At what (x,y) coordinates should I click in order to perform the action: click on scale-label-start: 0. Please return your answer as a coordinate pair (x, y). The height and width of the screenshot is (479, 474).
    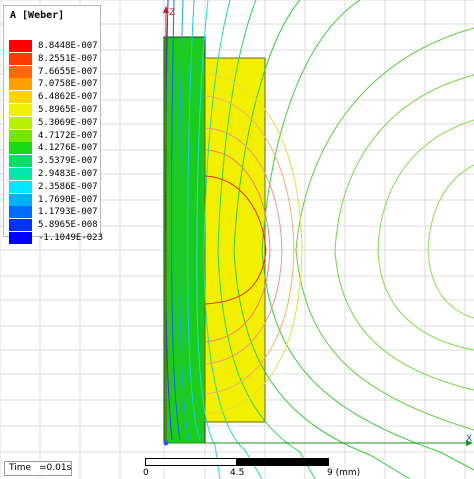
    Looking at the image, I should click on (146, 473).